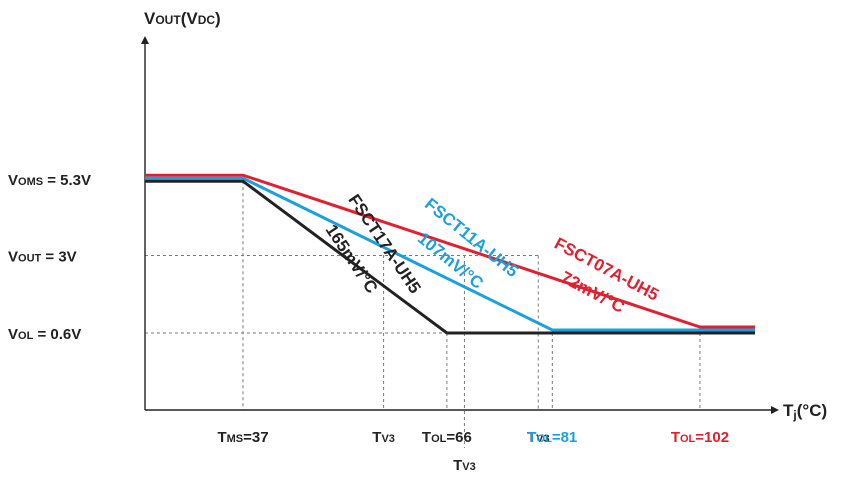  What do you see at coordinates (42, 256) in the screenshot?
I see `y-level-label: VOUT = 3V` at bounding box center [42, 256].